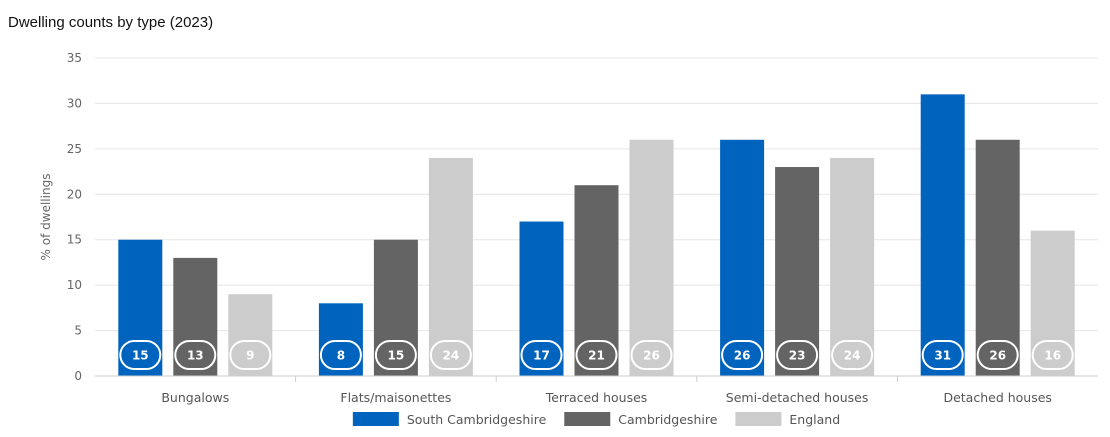 The width and height of the screenshot is (1110, 437). Describe the element at coordinates (74, 58) in the screenshot. I see `y-tick-label: 35` at that location.